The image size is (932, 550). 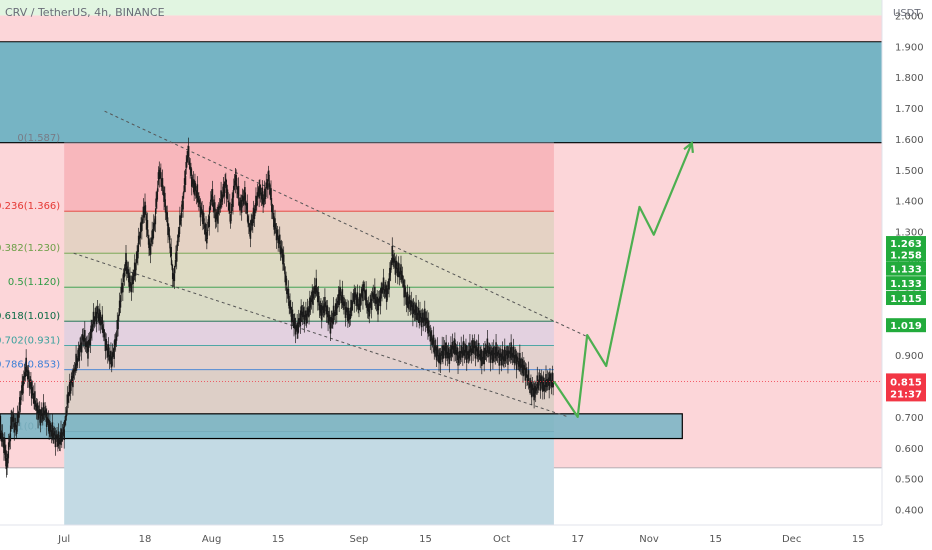 What do you see at coordinates (30, 316) in the screenshot?
I see `fib-level-label-4: 0.618(1.010)` at bounding box center [30, 316].